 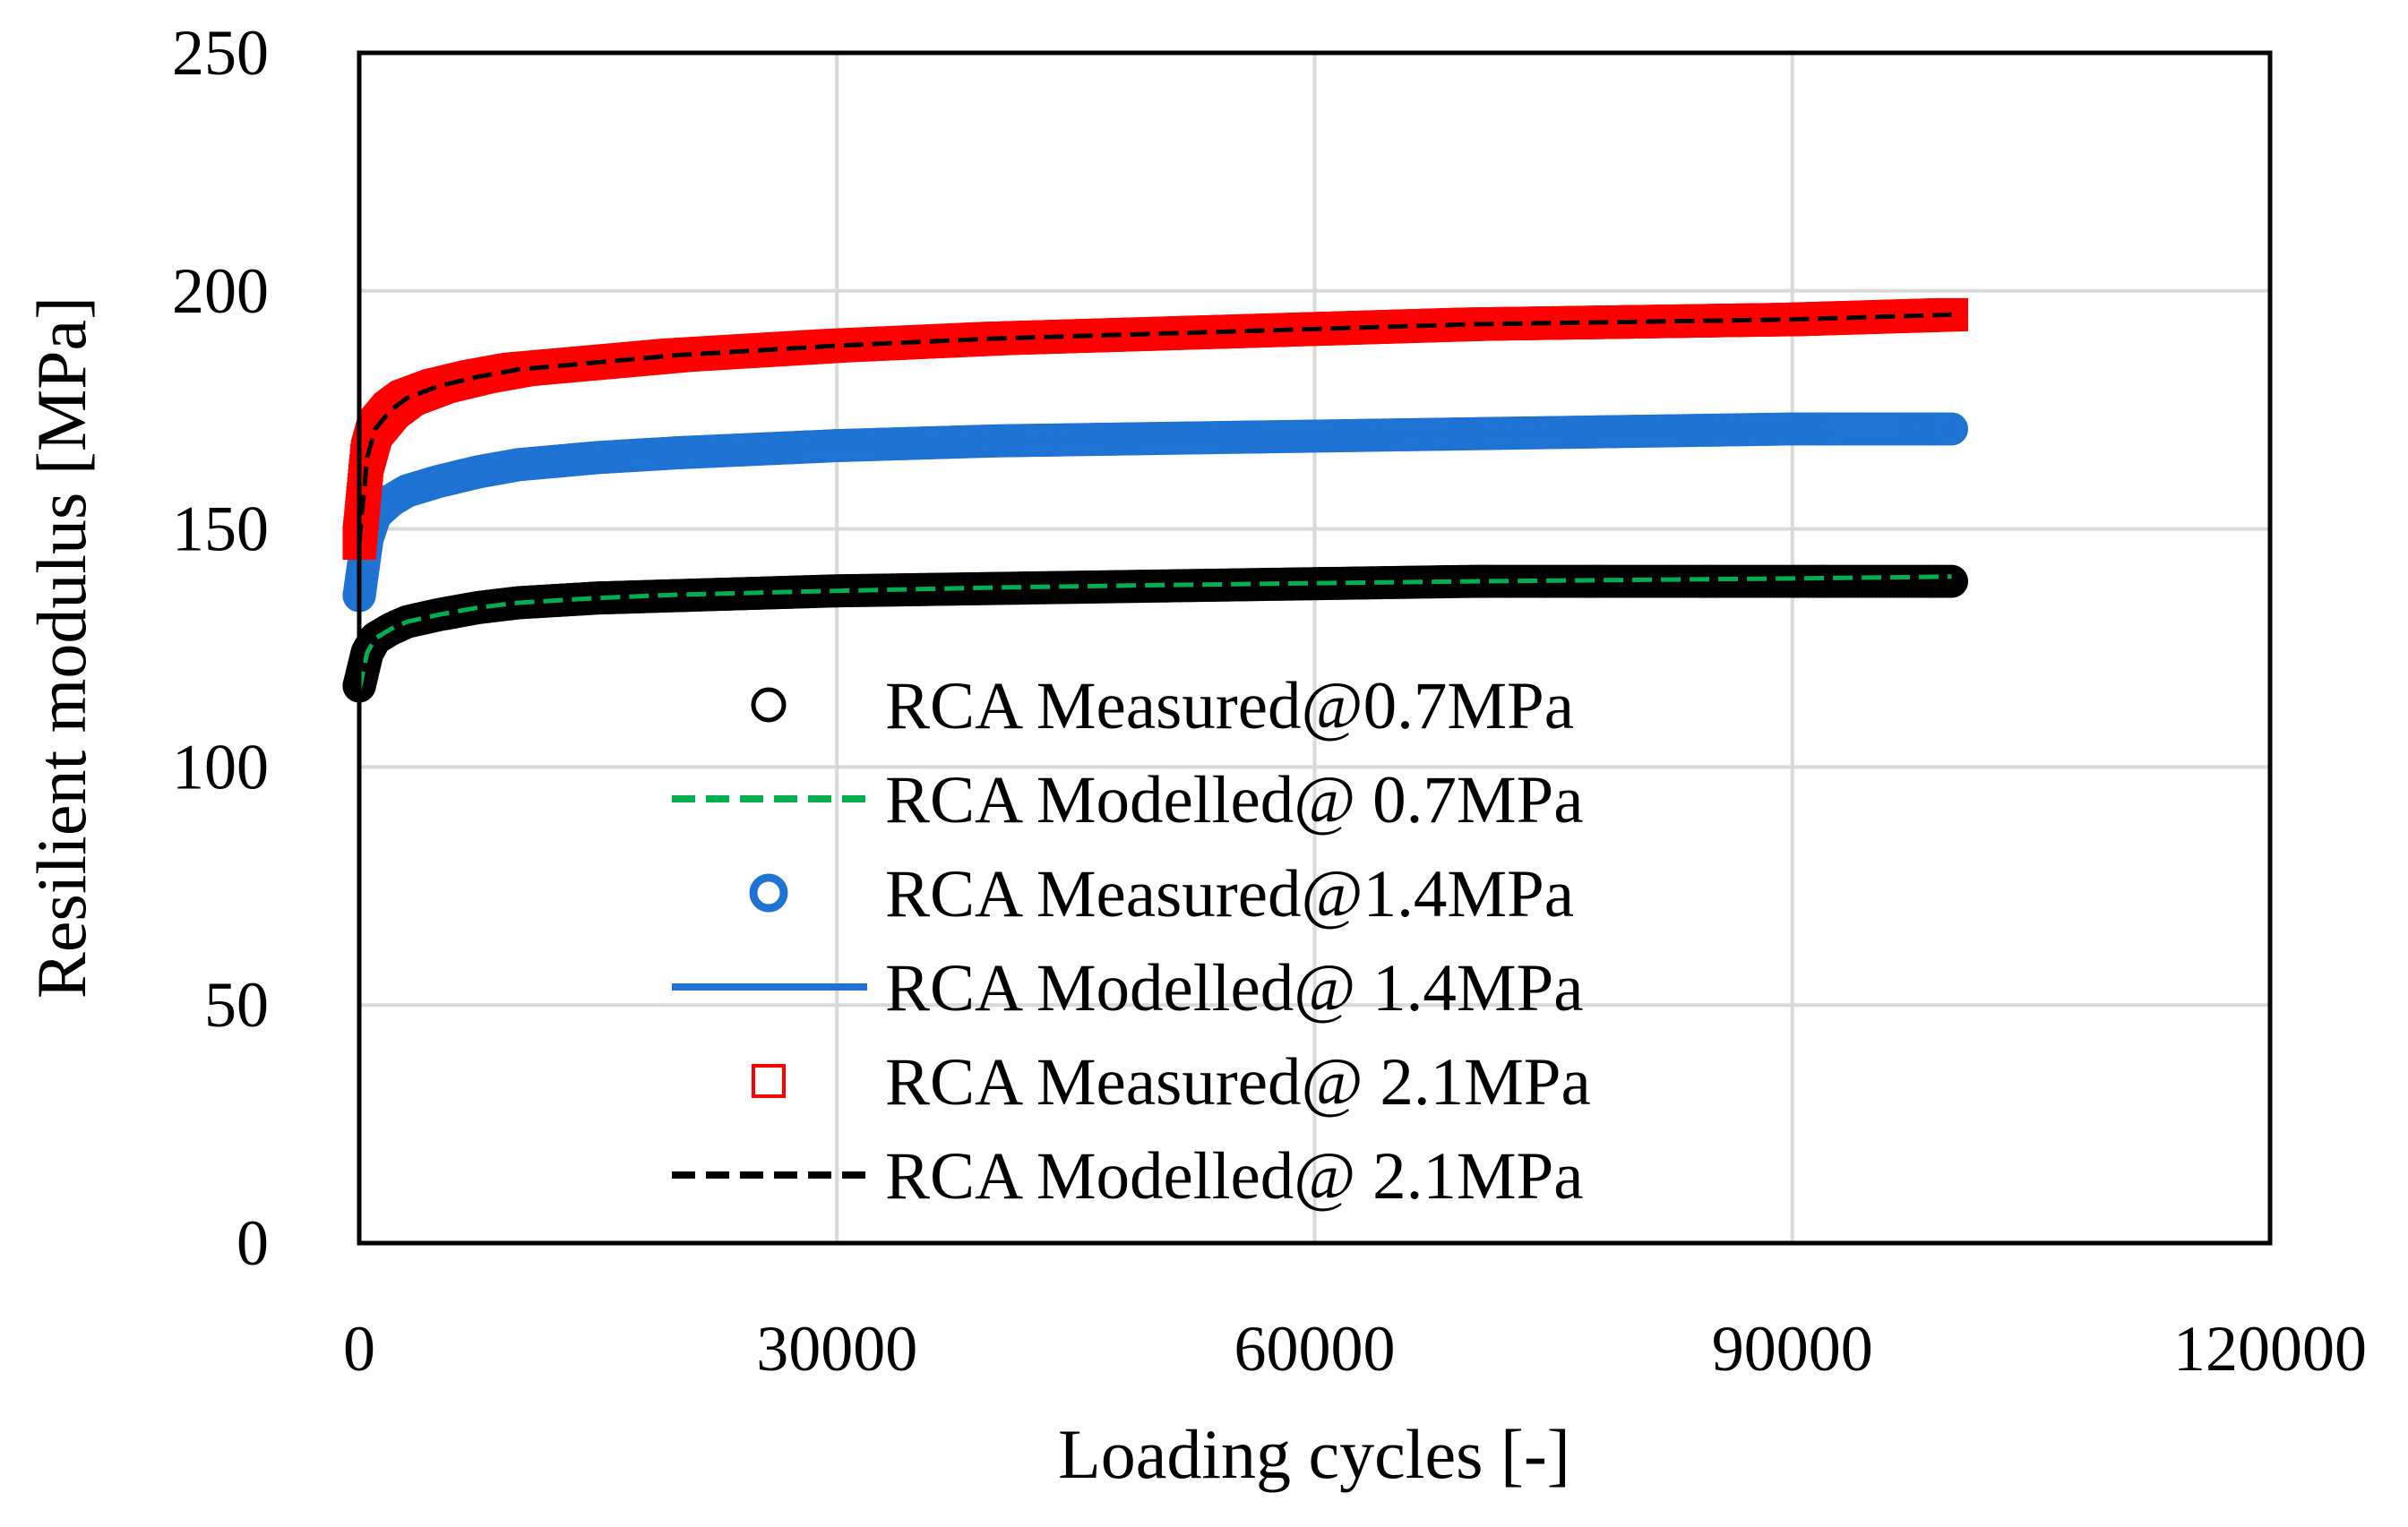 I want to click on y-axis-title: Resilient modulus [MPa], so click(x=61, y=647).